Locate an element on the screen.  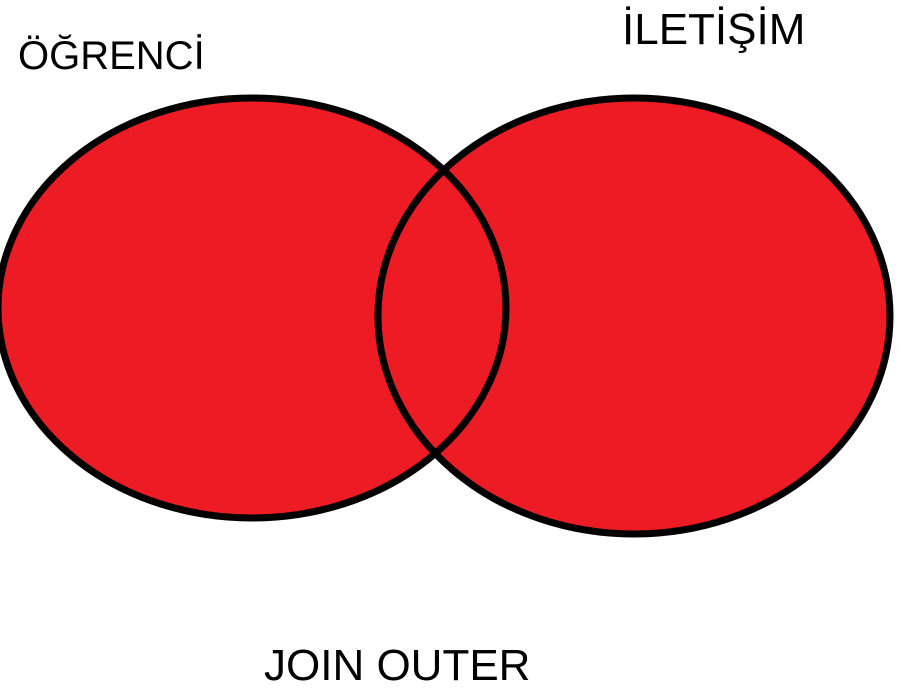
join-type-caption: JOIN OUTER is located at coordinates (397, 665).